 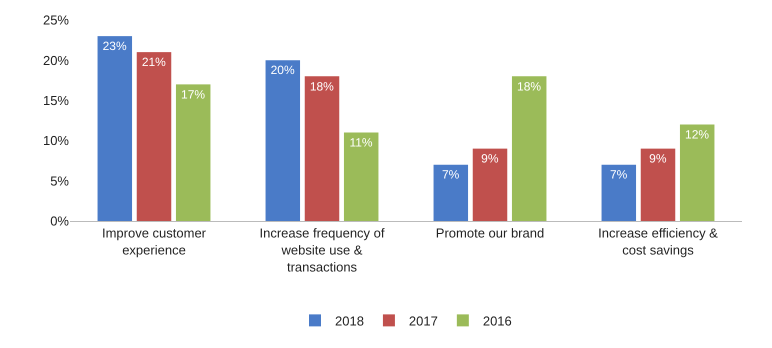 I want to click on y-tick-label: 25%, so click(x=56, y=20).